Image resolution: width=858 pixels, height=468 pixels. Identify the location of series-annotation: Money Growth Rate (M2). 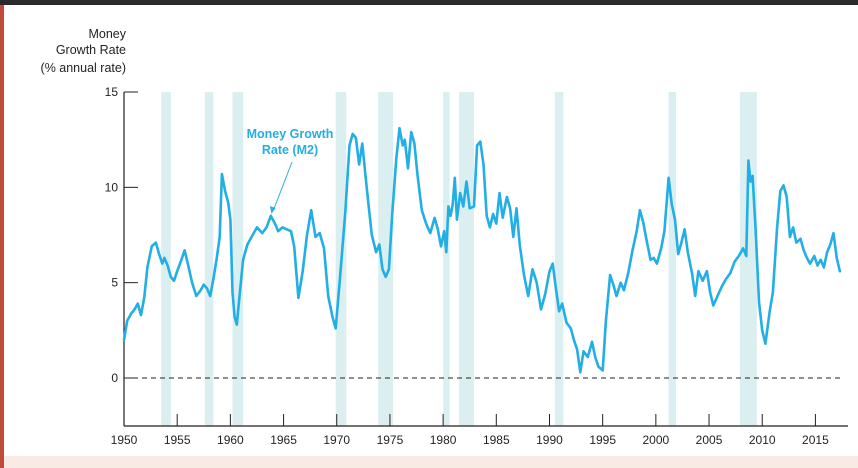
(290, 170).